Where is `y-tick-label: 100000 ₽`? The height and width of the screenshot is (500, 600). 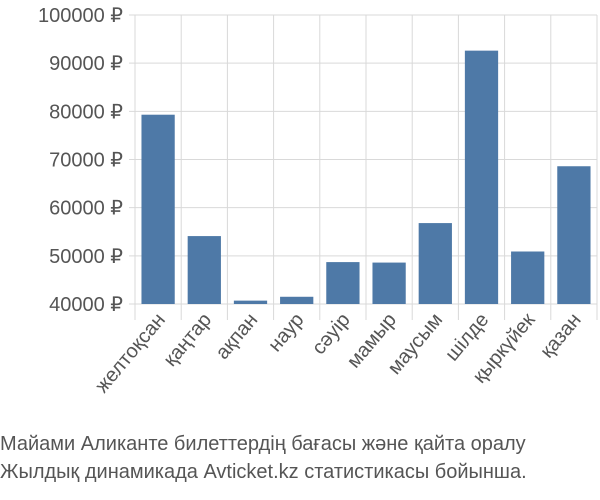
y-tick-label: 100000 ₽ is located at coordinates (80, 16).